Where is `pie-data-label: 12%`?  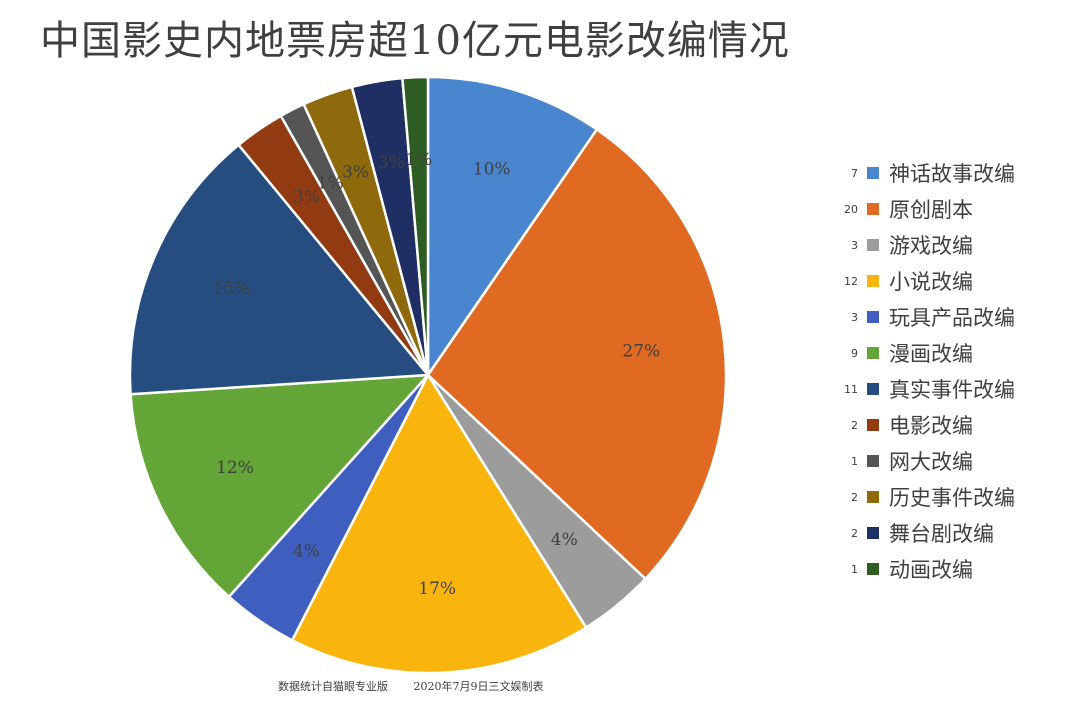 pie-data-label: 12% is located at coordinates (235, 468).